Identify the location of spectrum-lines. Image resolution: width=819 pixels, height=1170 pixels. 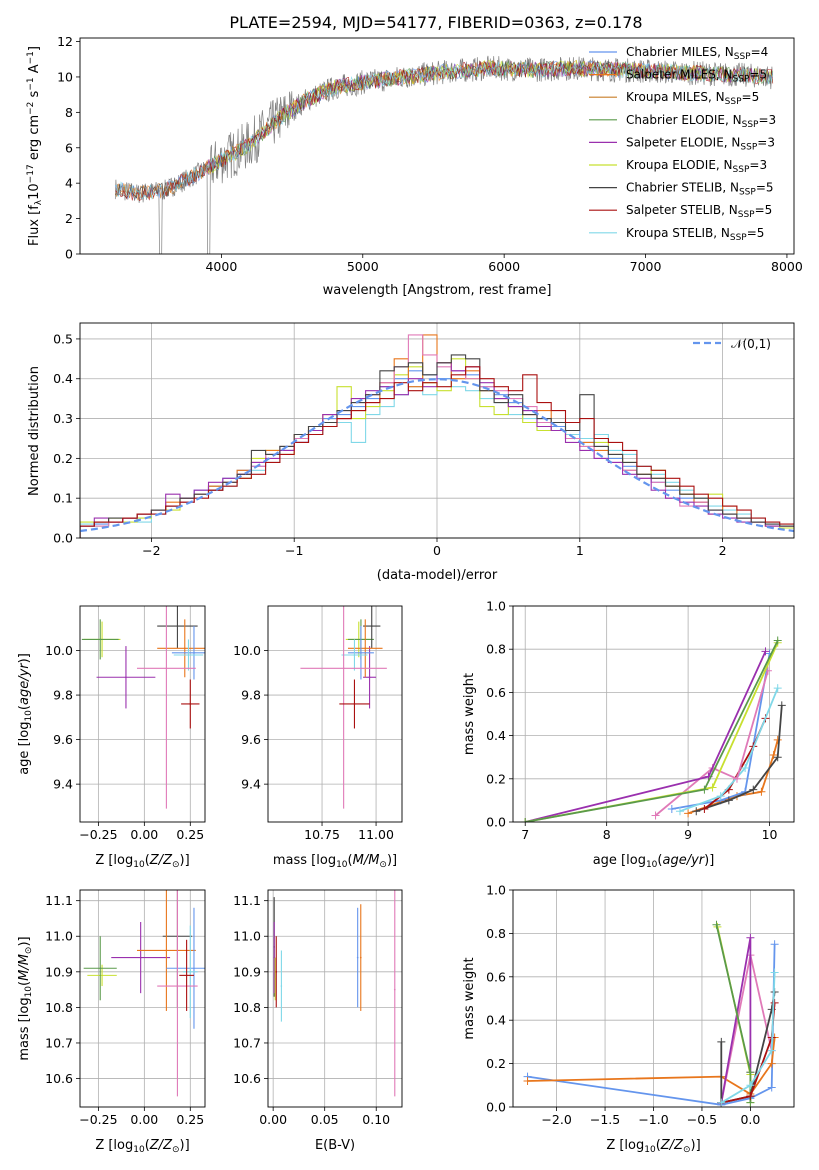
(444, 154).